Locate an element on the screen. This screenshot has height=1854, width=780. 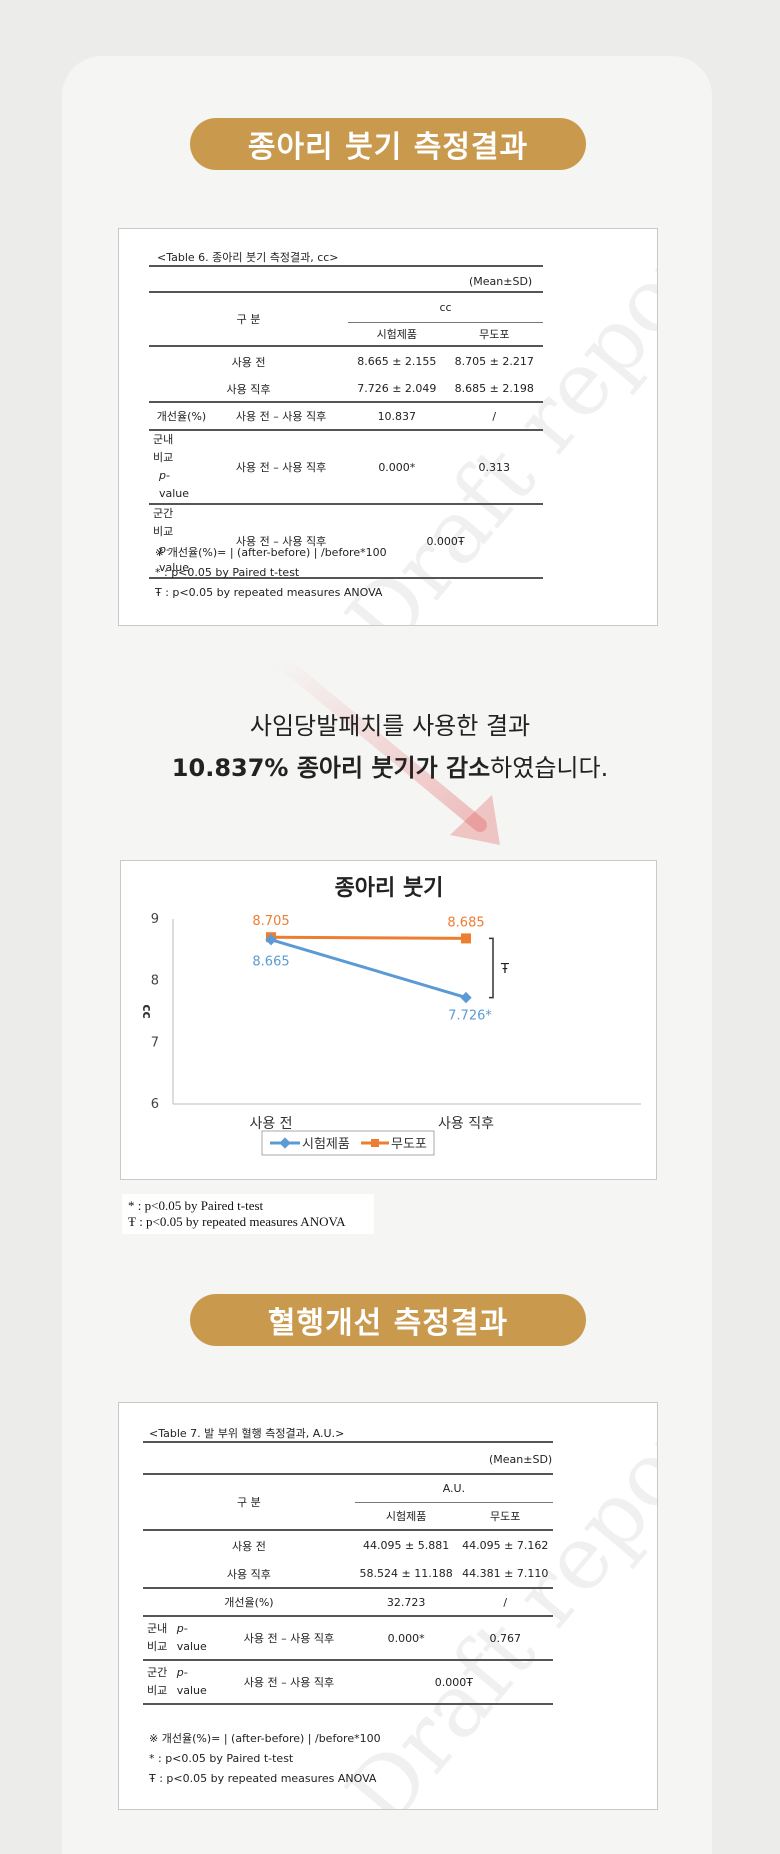
section1-title: 종아리 붓기 측정결과 is located at coordinates (388, 144).